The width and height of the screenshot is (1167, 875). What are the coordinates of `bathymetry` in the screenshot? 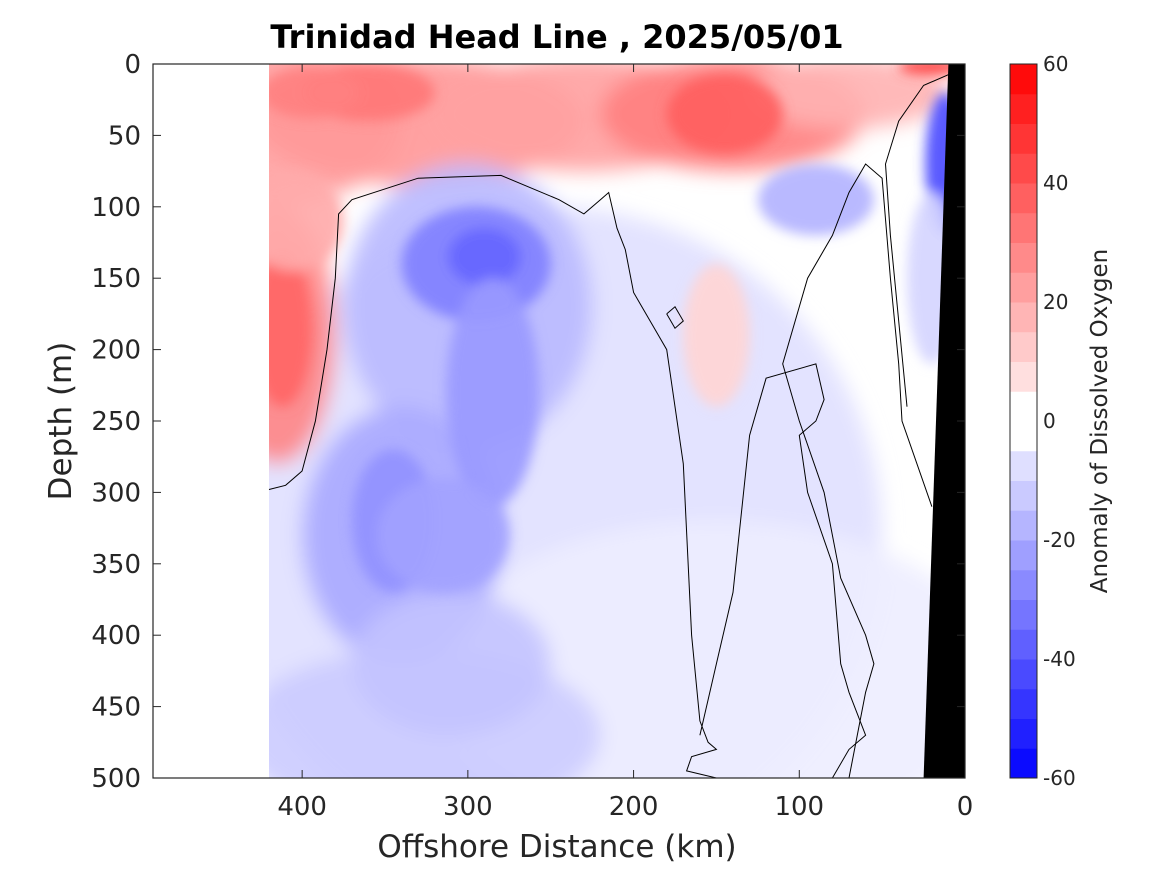 It's located at (944, 421).